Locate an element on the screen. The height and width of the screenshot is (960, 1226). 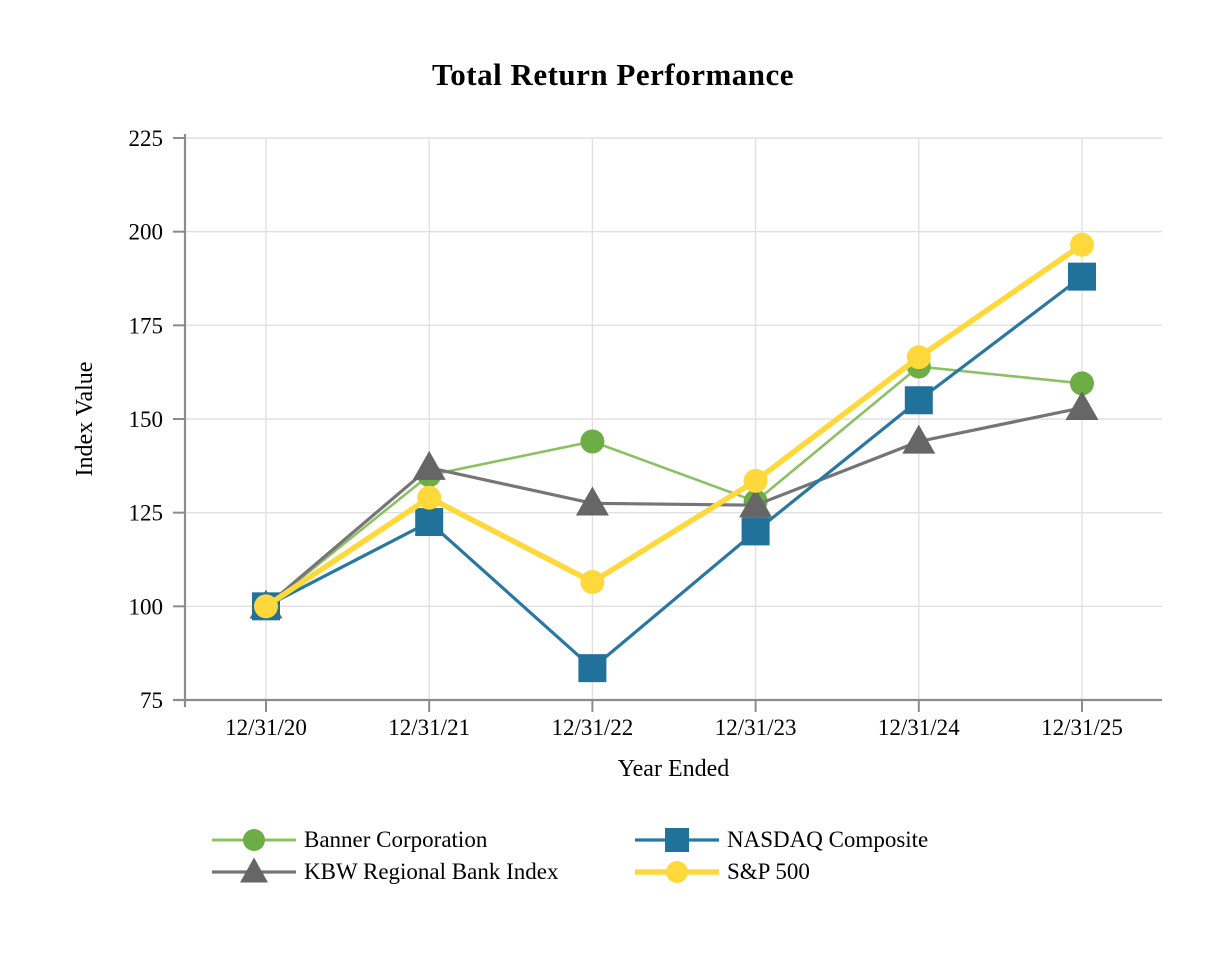
x-tick-label: 12/31/25 is located at coordinates (1082, 727).